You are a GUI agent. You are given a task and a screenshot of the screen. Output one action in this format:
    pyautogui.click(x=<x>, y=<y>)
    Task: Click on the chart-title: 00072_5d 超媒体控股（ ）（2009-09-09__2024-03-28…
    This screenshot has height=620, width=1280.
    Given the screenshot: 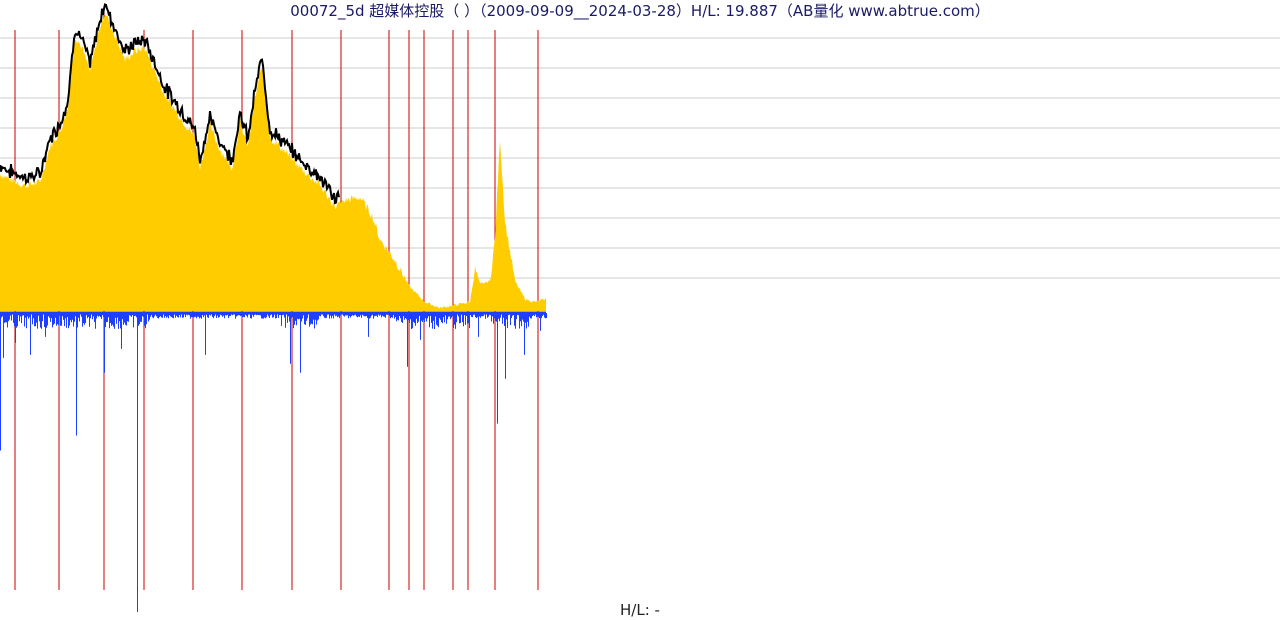 What is the action you would take?
    pyautogui.click(x=640, y=11)
    